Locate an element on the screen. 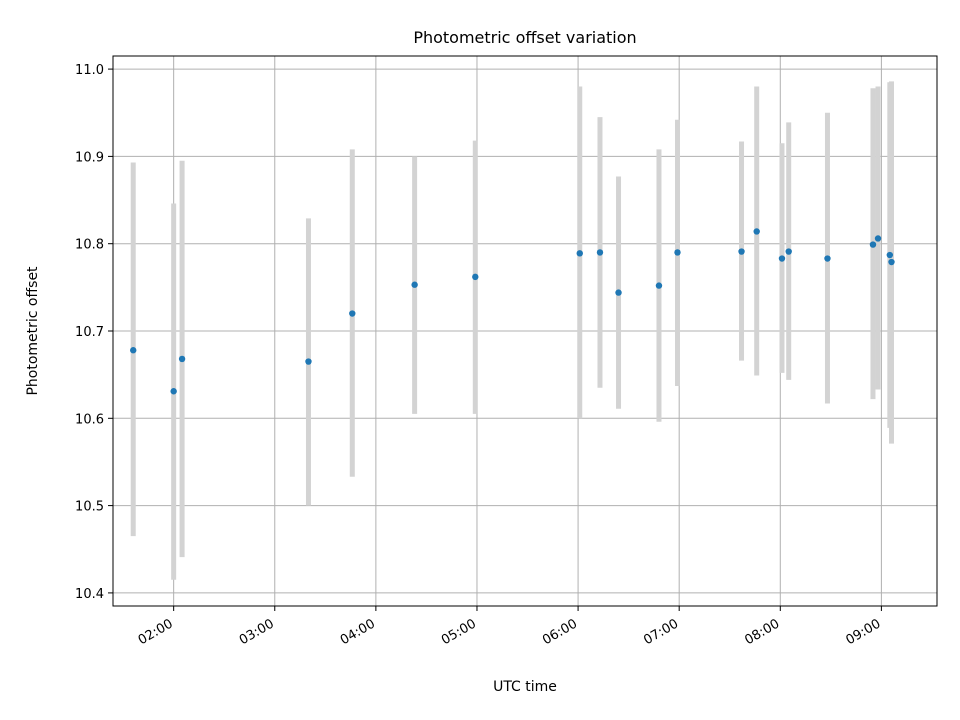 This screenshot has width=960, height=720. y-tick-label: 10.4 is located at coordinates (89, 594).